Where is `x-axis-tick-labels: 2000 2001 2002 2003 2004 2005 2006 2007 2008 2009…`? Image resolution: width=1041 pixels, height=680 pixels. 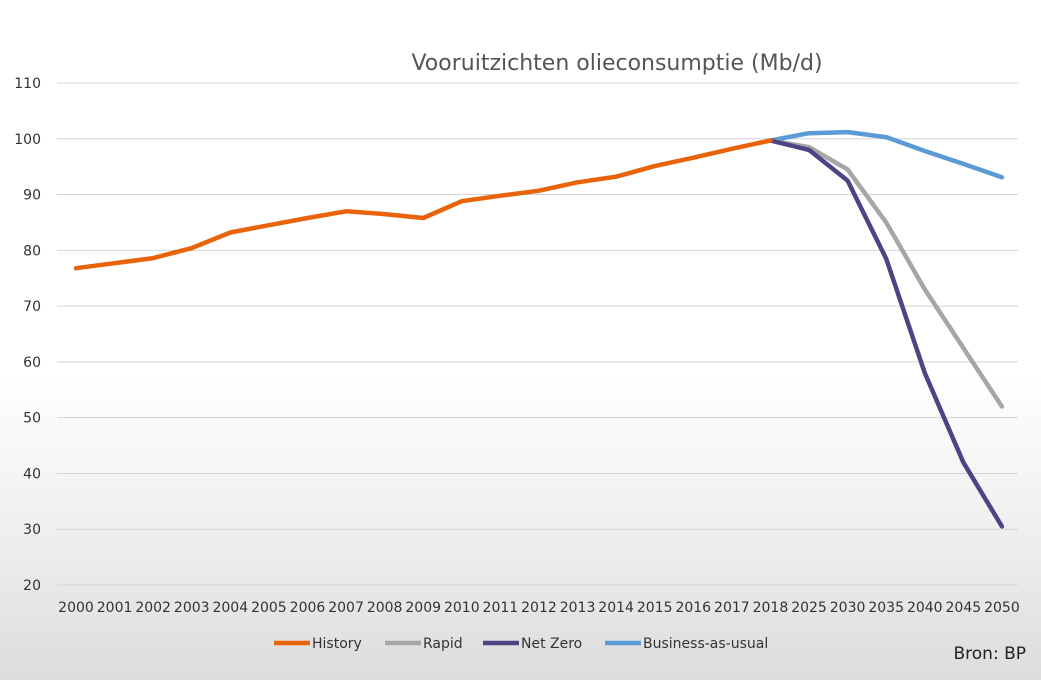
x-axis-tick-labels: 2000 2001 2002 2003 2004 2005 2006 2007 2008 2009… is located at coordinates (539, 608).